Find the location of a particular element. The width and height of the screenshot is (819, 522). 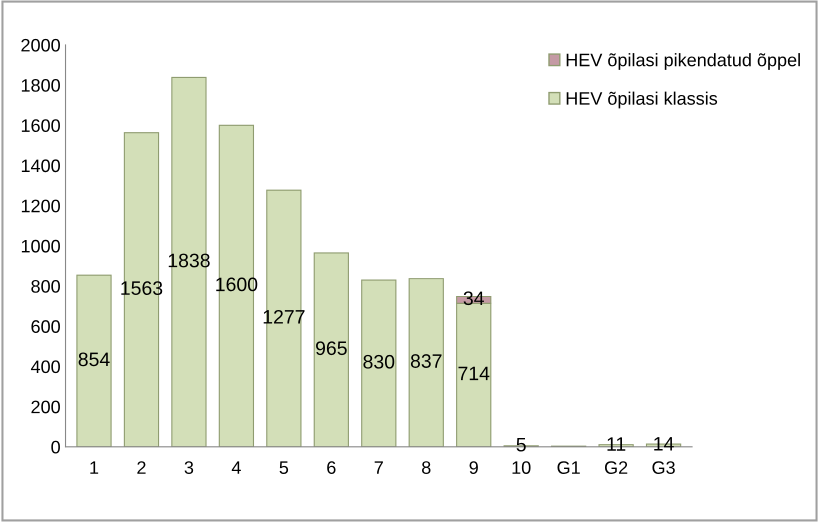

x-tick-label: 4 is located at coordinates (236, 467).